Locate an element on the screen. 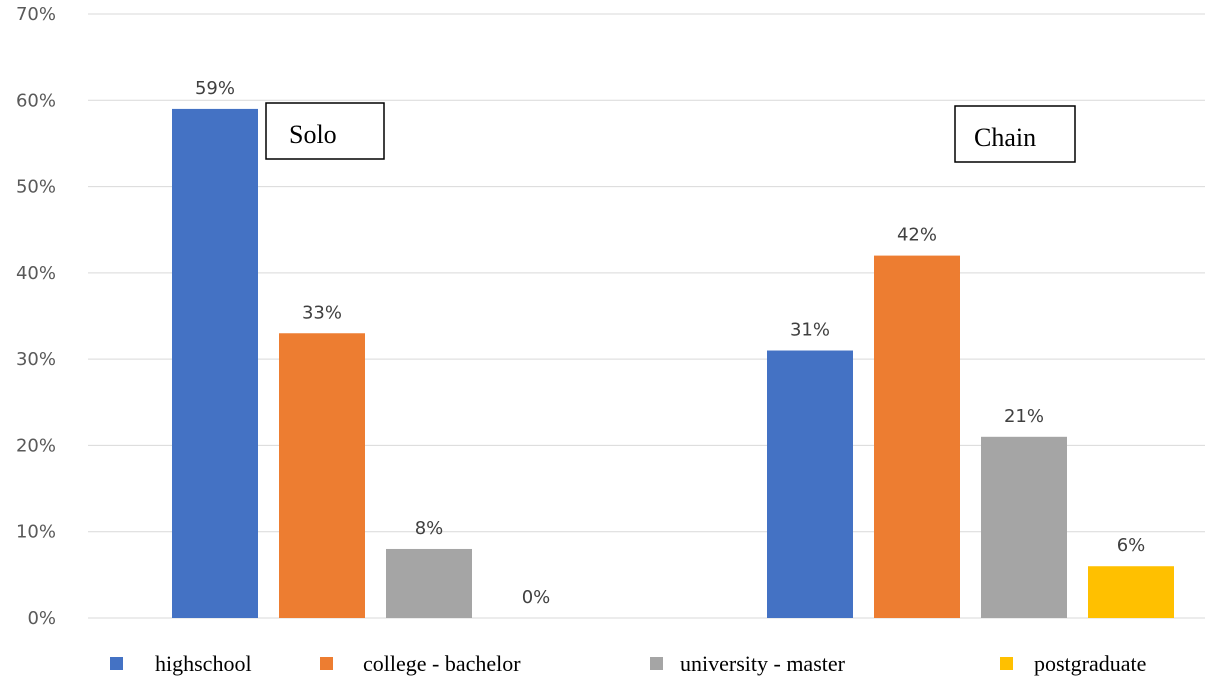 The height and width of the screenshot is (678, 1205). y-tick-label: 30% is located at coordinates (36, 359).